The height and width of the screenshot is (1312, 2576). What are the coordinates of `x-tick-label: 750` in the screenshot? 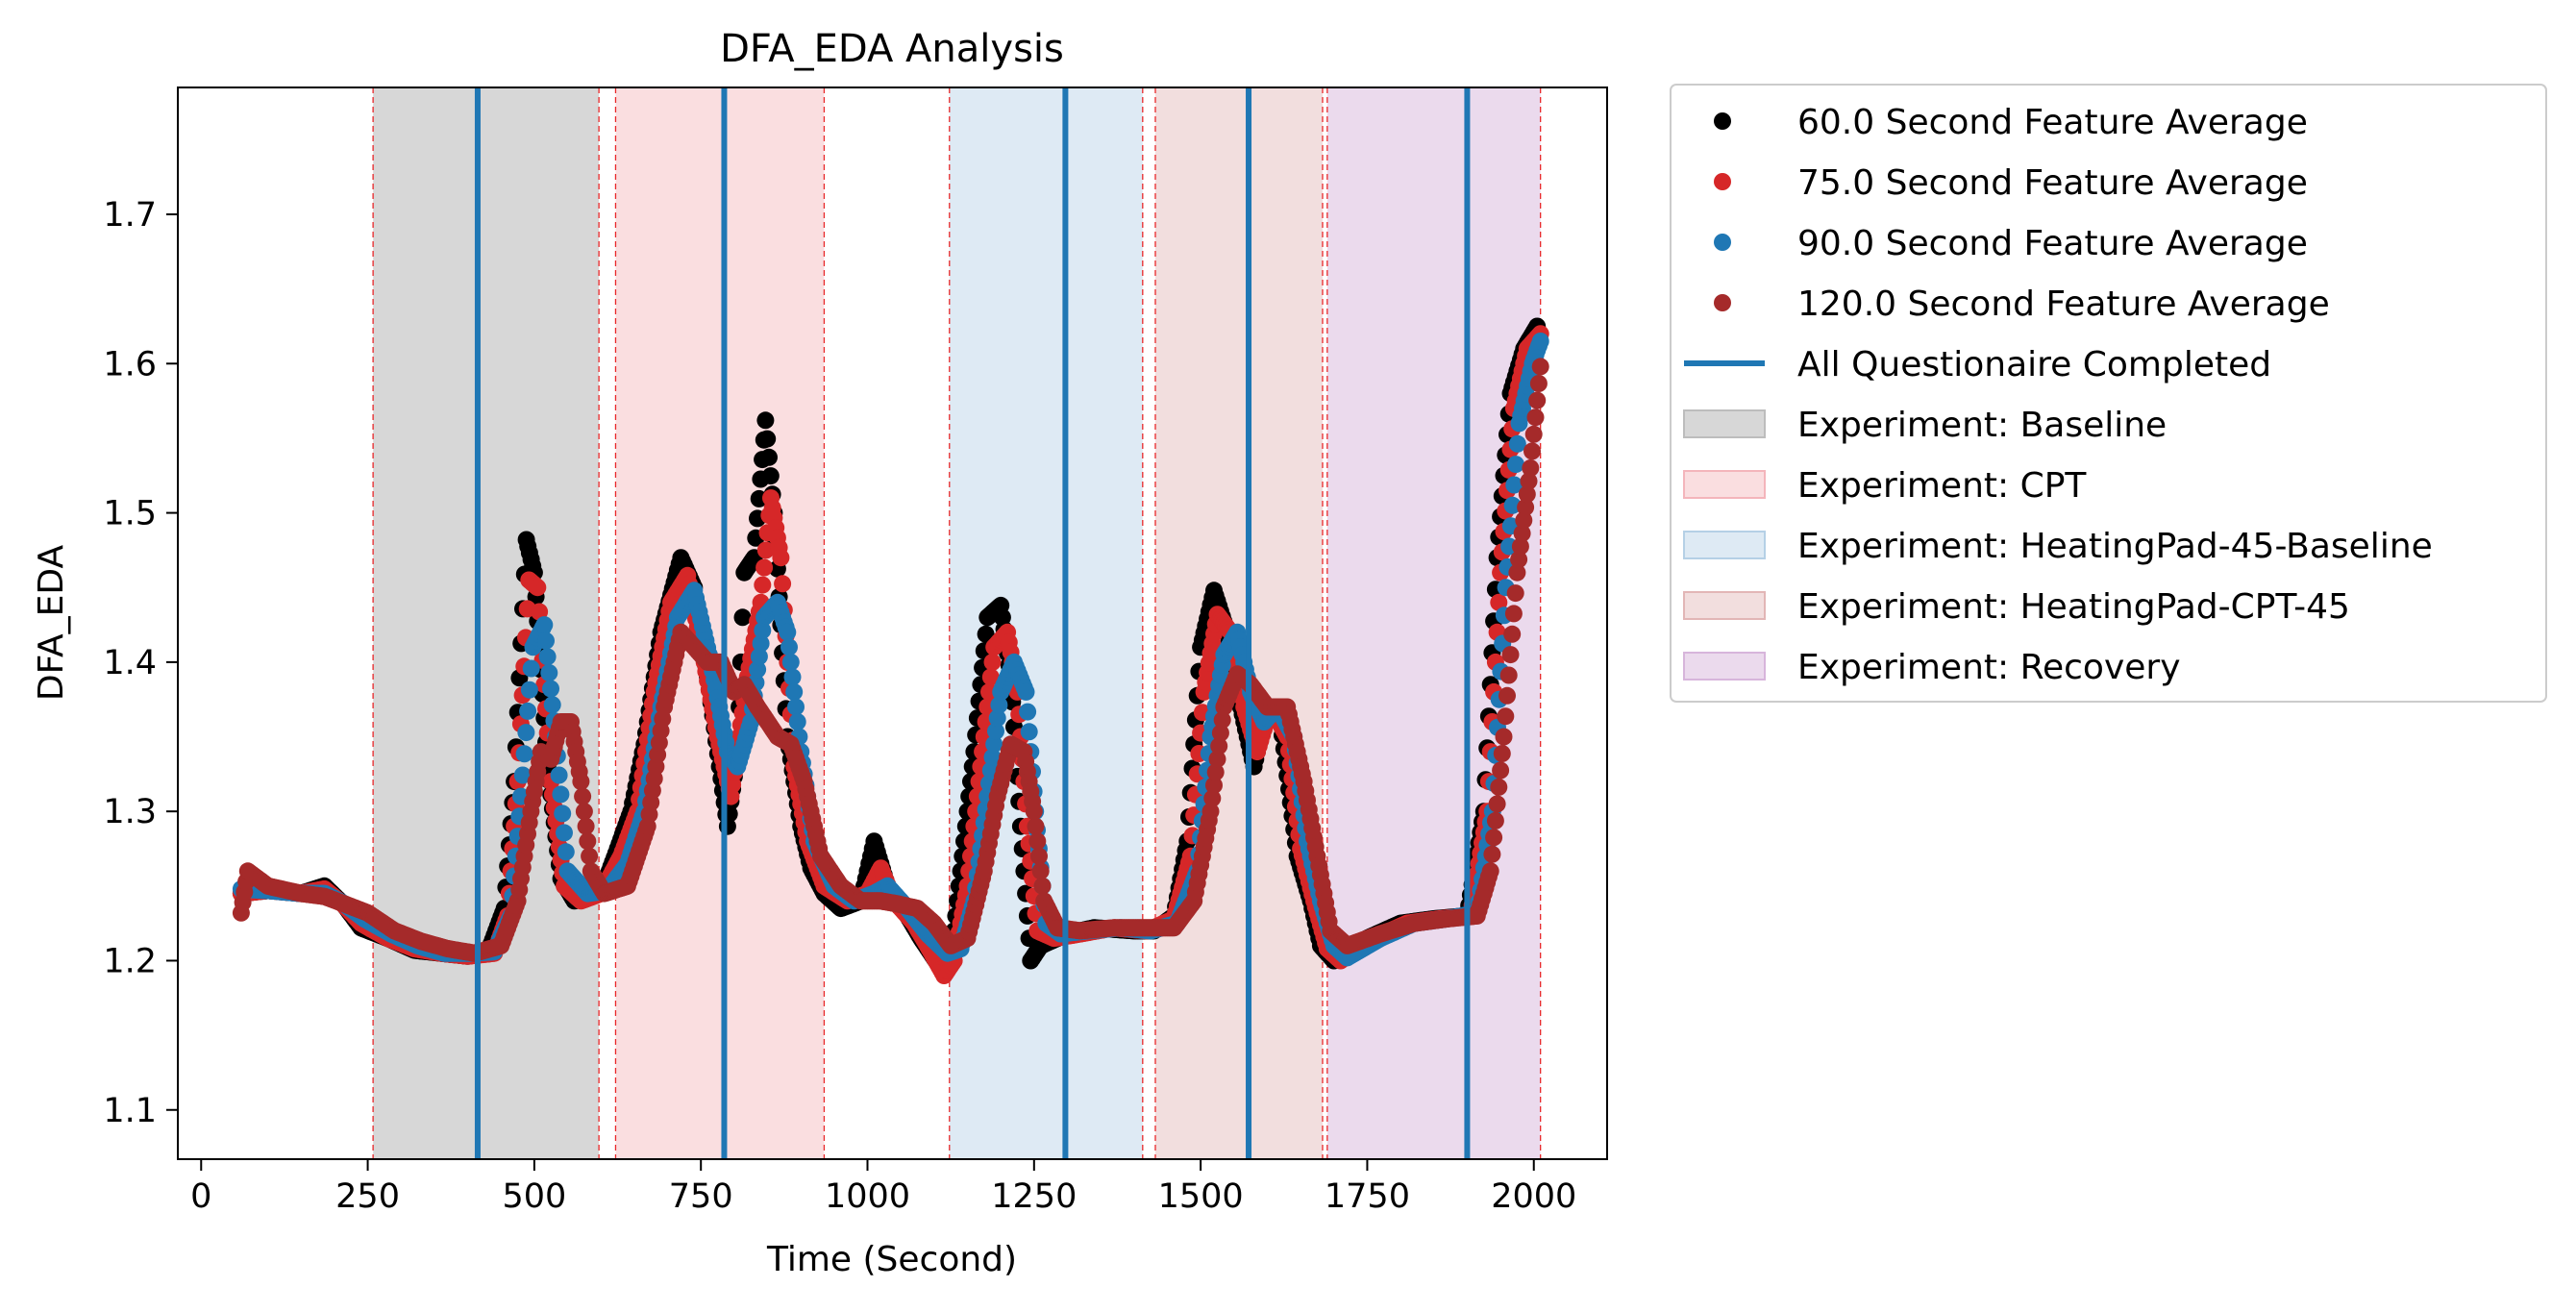 It's located at (701, 1196).